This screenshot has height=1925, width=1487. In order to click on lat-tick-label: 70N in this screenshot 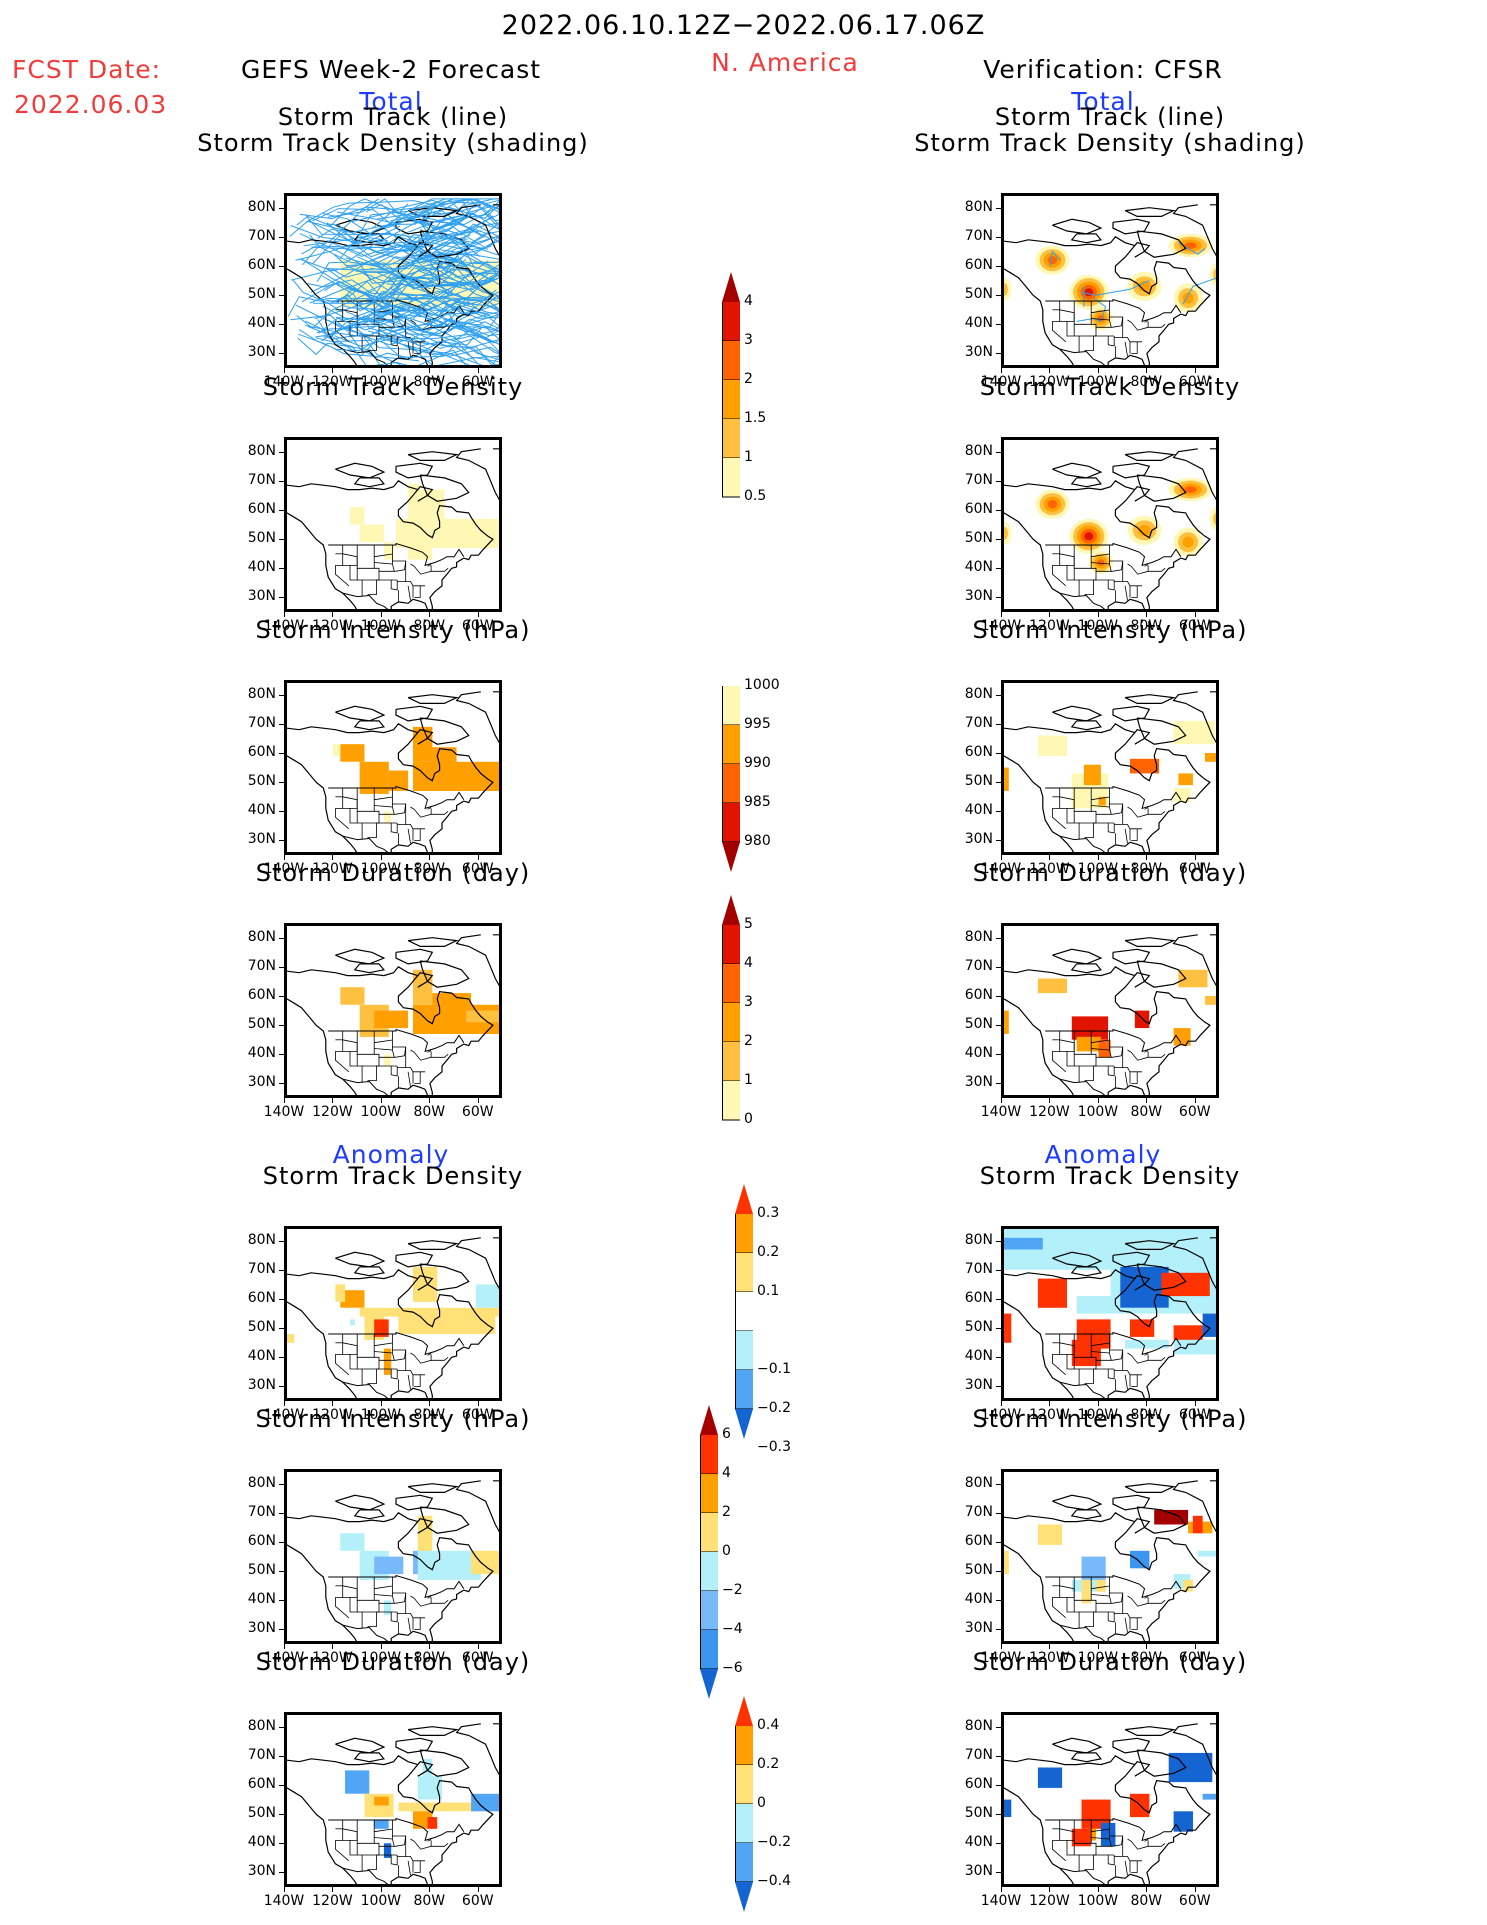, I will do `click(978, 965)`.